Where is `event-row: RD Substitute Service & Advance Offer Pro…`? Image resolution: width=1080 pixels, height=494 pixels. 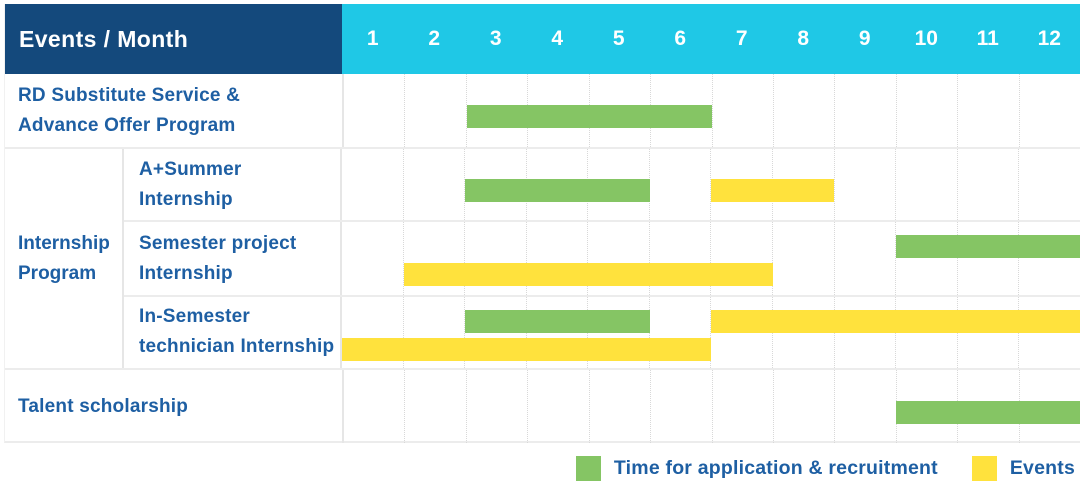 event-row: RD Substitute Service & Advance Offer Pro… is located at coordinates (542, 110).